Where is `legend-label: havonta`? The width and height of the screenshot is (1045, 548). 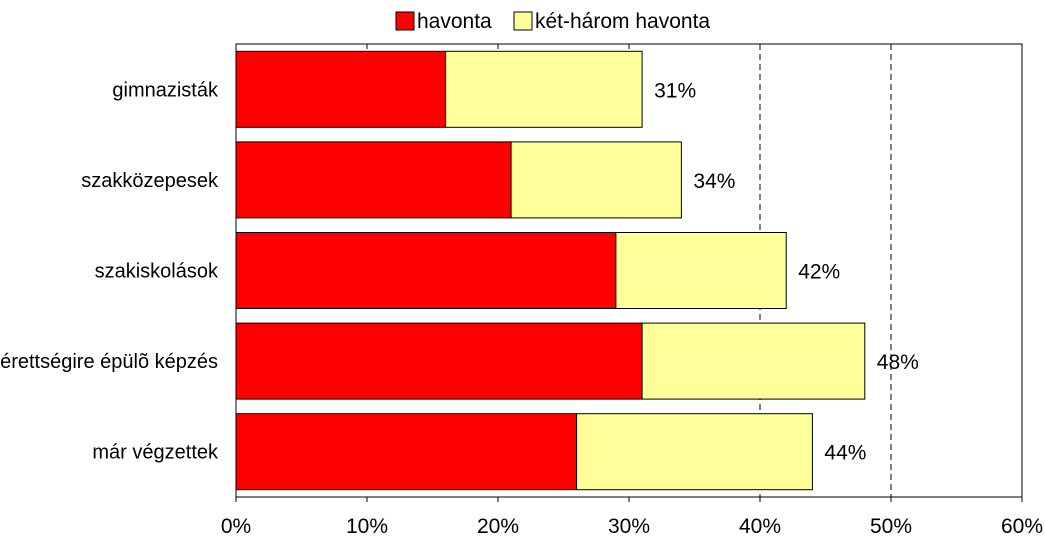 legend-label: havonta is located at coordinates (454, 21).